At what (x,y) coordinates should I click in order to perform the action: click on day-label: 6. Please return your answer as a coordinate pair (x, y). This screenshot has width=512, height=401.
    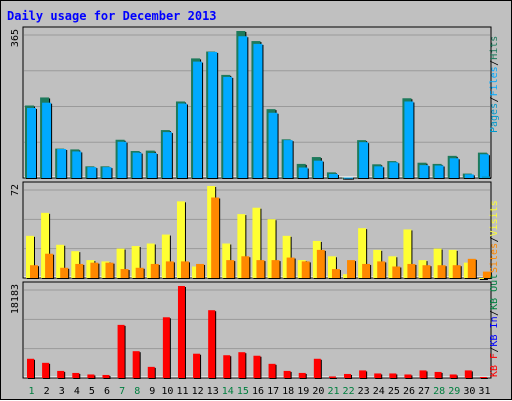
    Looking at the image, I should click on (107, 391).